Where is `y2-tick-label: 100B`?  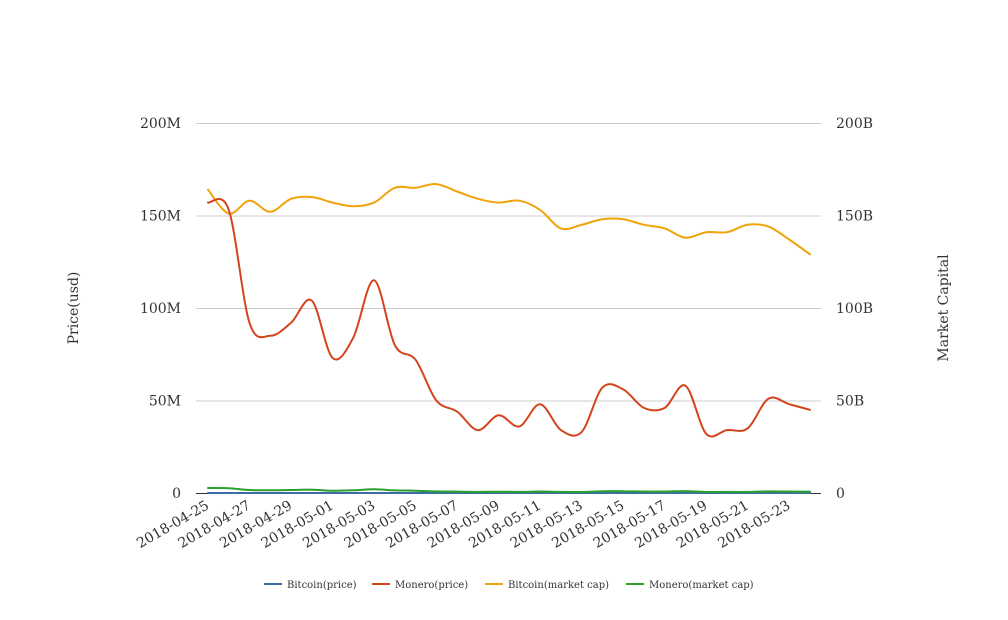
y2-tick-label: 100B is located at coordinates (854, 309).